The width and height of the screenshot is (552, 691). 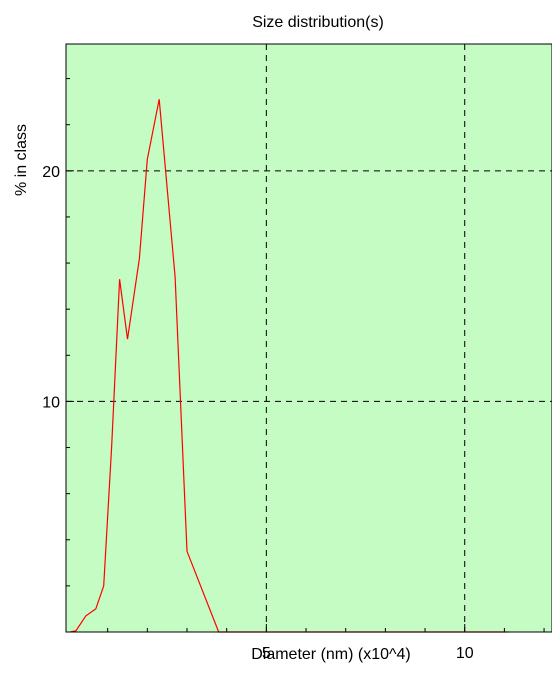 What do you see at coordinates (51, 402) in the screenshot?
I see `y-tick-label: 10` at bounding box center [51, 402].